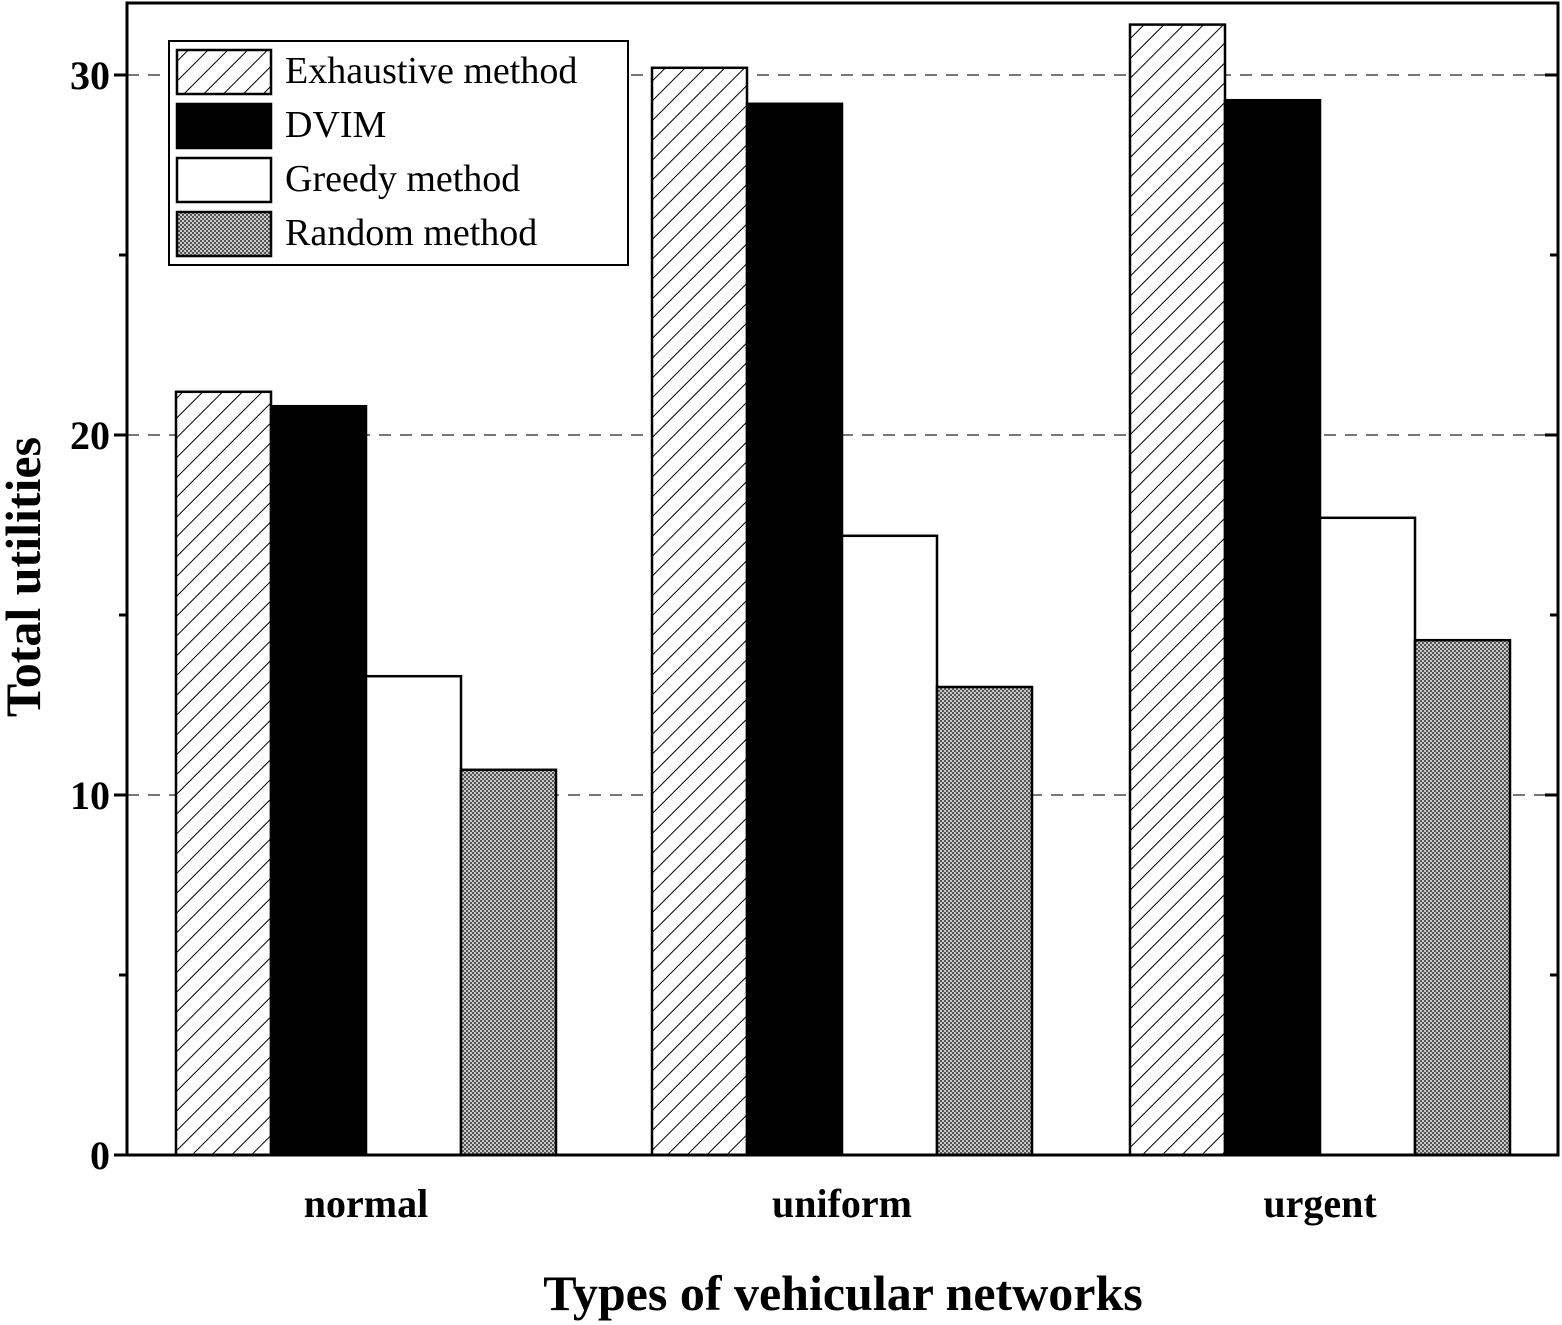 This screenshot has width=1562, height=1325. Describe the element at coordinates (90, 795) in the screenshot. I see `y-tick-label-10: 10` at that location.